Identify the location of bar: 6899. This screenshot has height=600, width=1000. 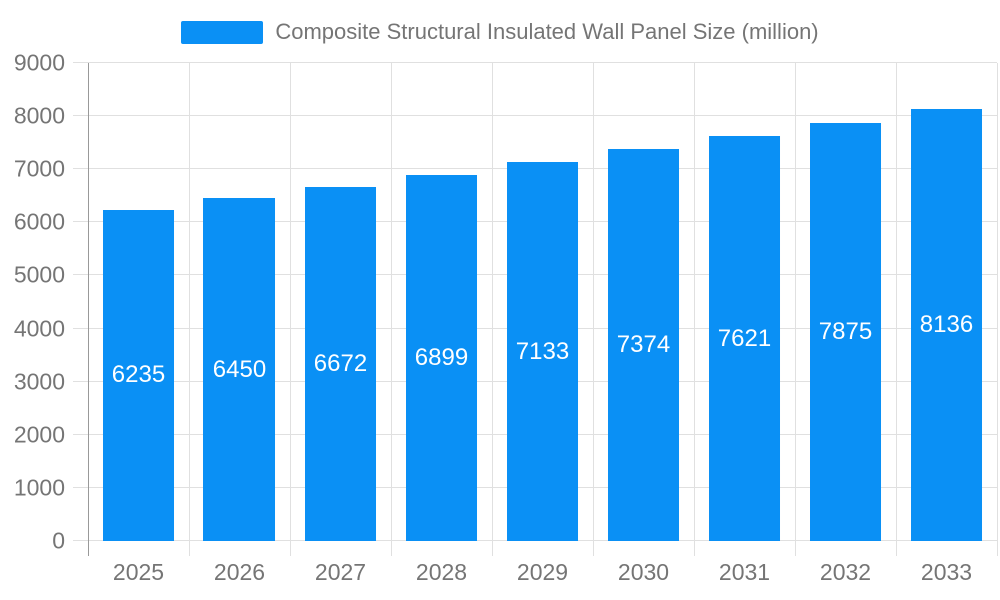
(441, 357).